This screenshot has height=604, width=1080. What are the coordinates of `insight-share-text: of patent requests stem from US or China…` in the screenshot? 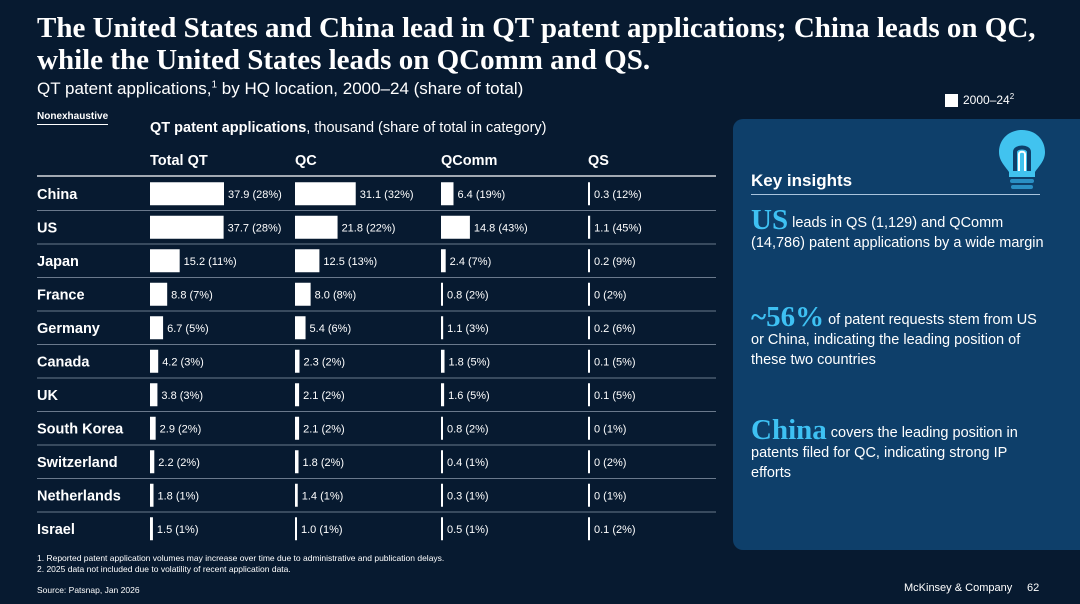 It's located at (894, 340).